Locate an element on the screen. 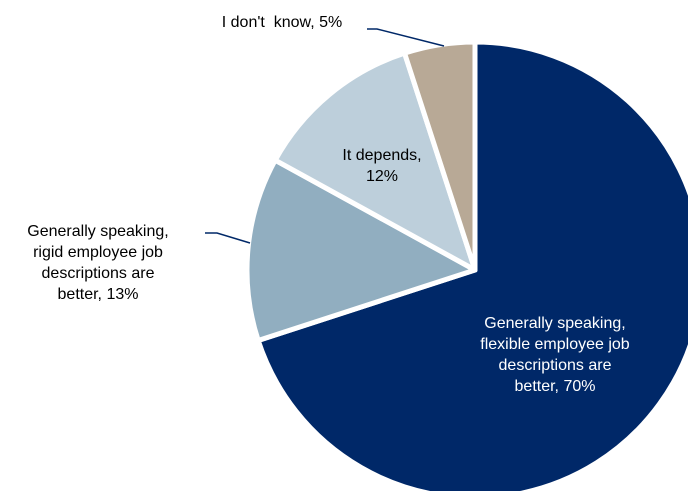 The height and width of the screenshot is (491, 688). slice-label-line: I don't know, 5% is located at coordinates (282, 22).